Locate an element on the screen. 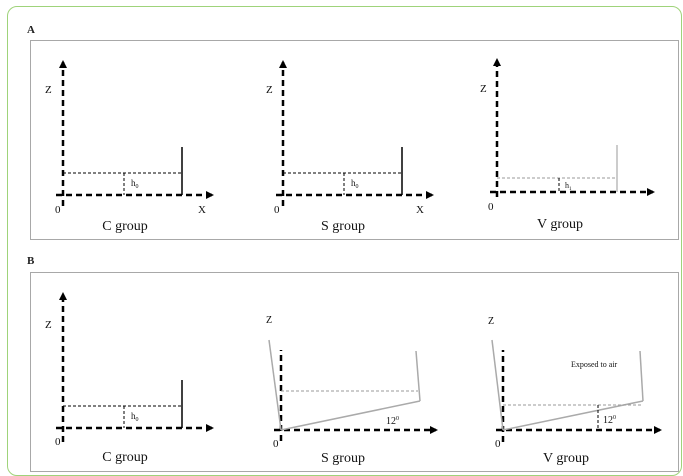 The image size is (683, 476). panel-a-label: A is located at coordinates (31, 30).